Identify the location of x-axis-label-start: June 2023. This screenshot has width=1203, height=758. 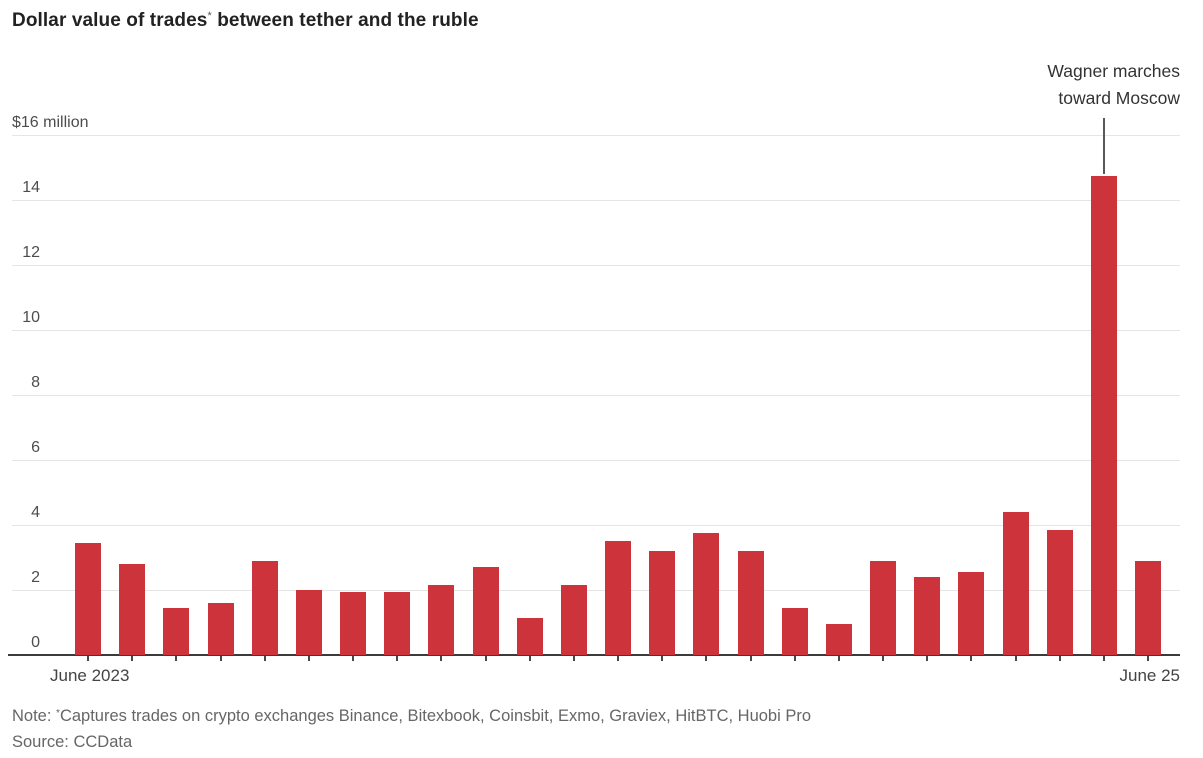
(90, 675).